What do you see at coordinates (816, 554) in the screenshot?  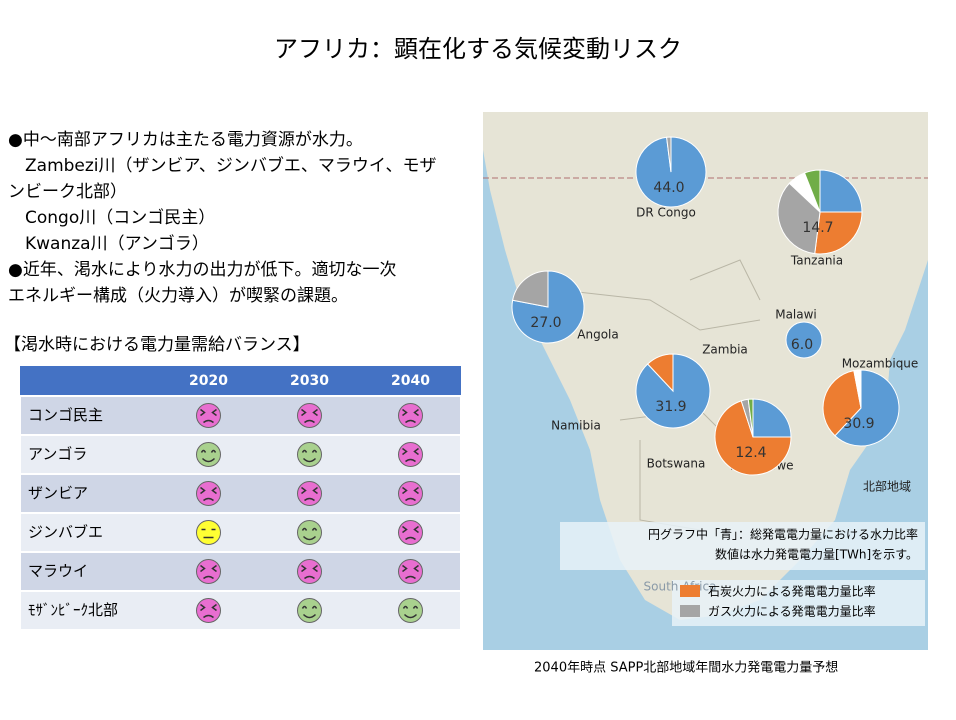 I see `note-text: 数値は水力発電電力量[TWh]を示す。` at bounding box center [816, 554].